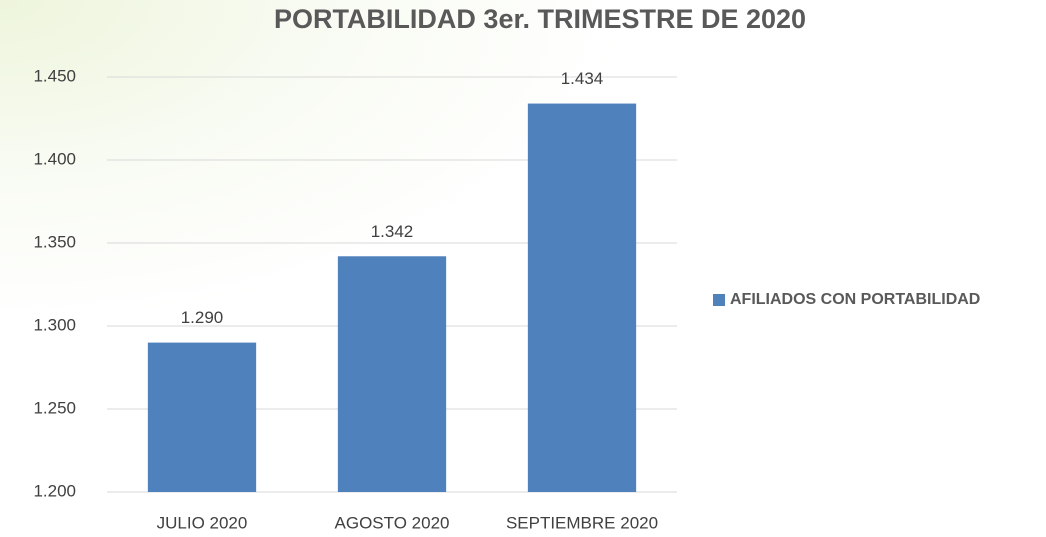  Describe the element at coordinates (54, 490) in the screenshot. I see `y-tick-label: 1.200` at that location.